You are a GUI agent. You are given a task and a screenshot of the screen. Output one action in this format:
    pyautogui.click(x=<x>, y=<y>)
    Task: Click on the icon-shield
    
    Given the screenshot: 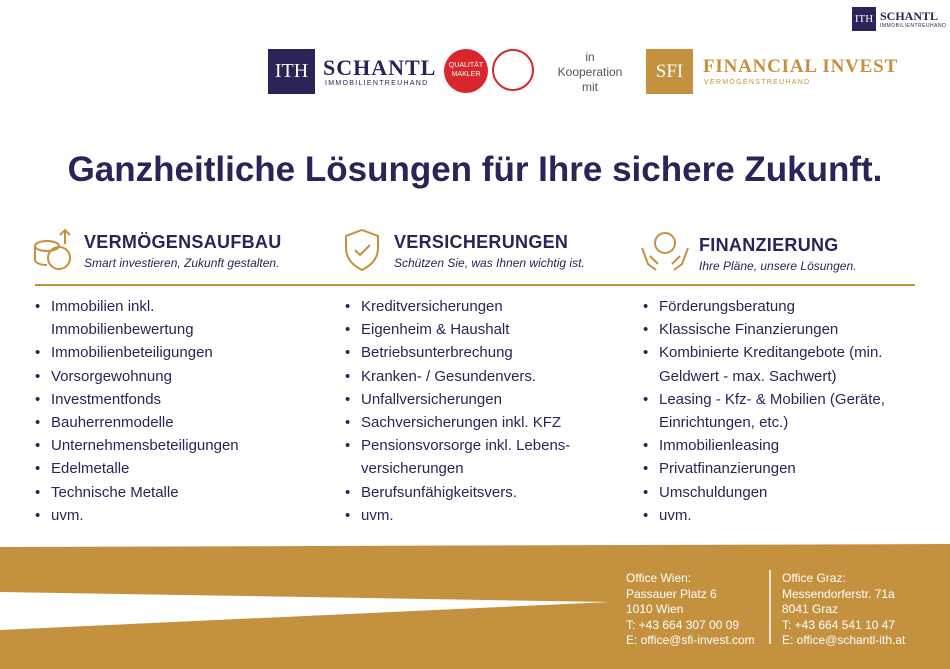 What is the action you would take?
    pyautogui.click(x=362, y=250)
    